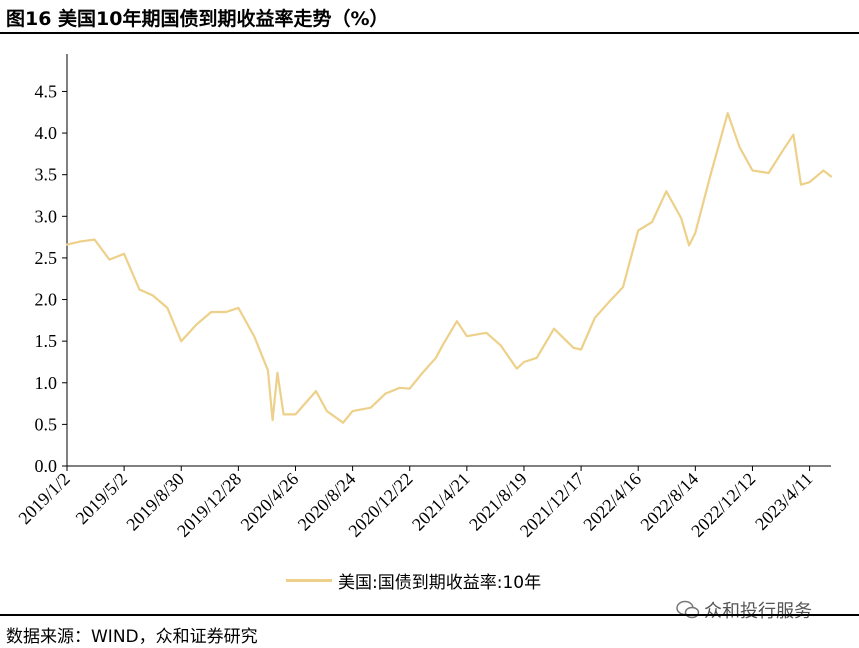  What do you see at coordinates (46, 383) in the screenshot?
I see `y-tick-label: 1.0` at bounding box center [46, 383].